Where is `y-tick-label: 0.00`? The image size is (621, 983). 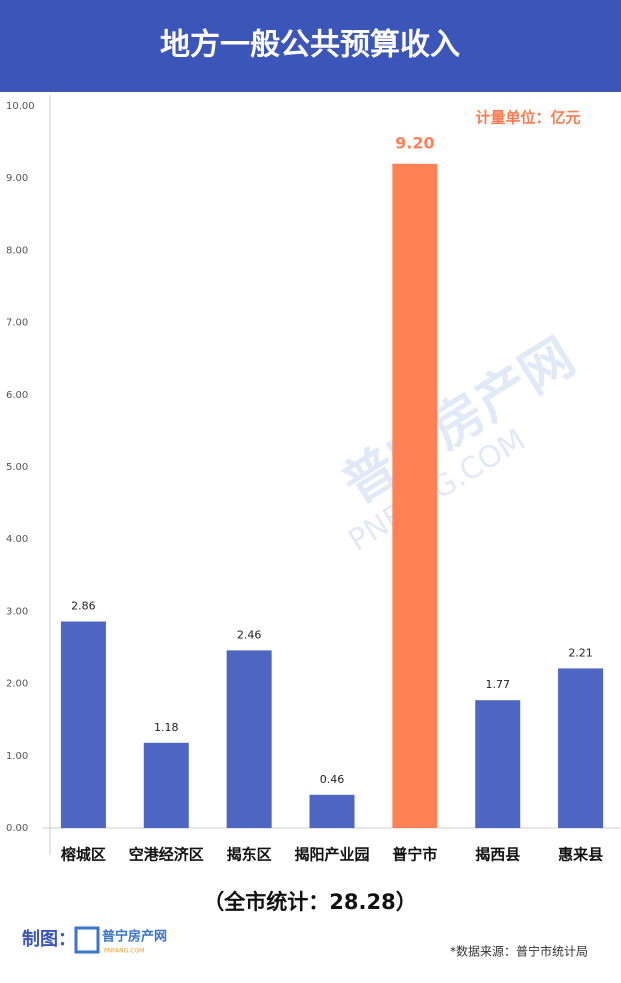 y-tick-label: 0.00 is located at coordinates (17, 828).